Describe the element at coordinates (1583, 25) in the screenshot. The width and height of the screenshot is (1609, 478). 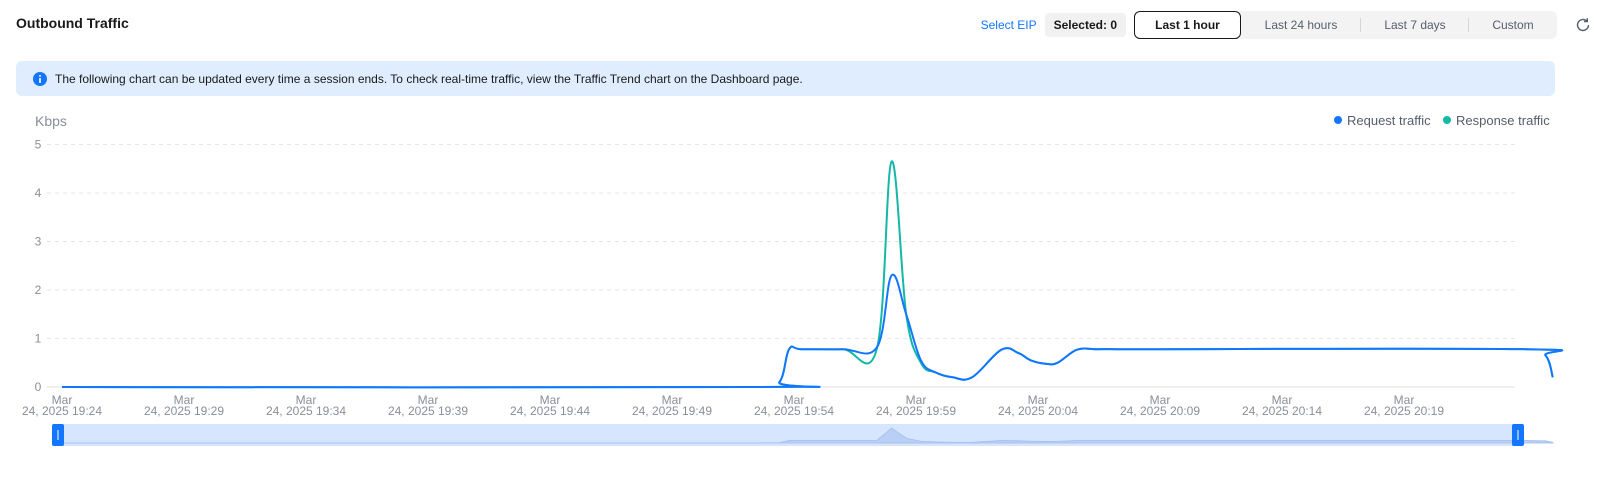
I see `refresh-icon` at that location.